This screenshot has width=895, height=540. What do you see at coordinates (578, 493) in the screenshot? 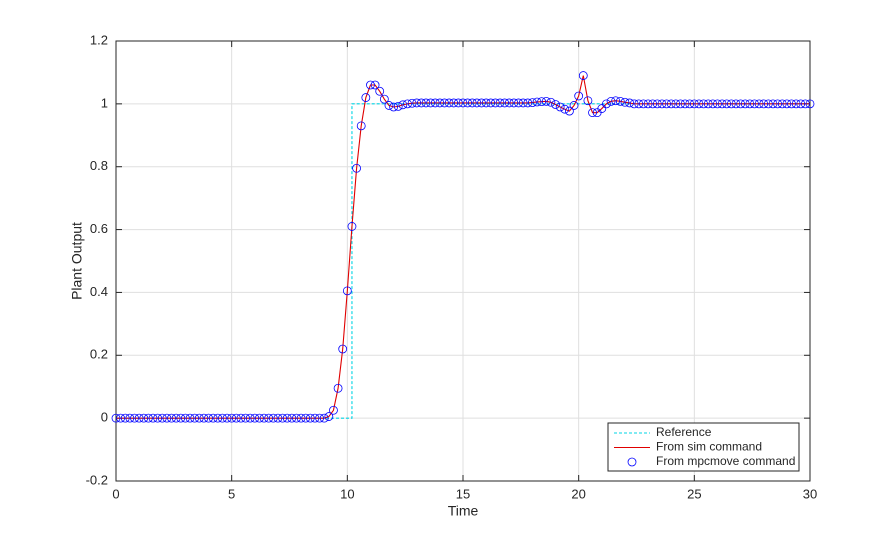
I see `x-tick-label: 20` at bounding box center [578, 493].